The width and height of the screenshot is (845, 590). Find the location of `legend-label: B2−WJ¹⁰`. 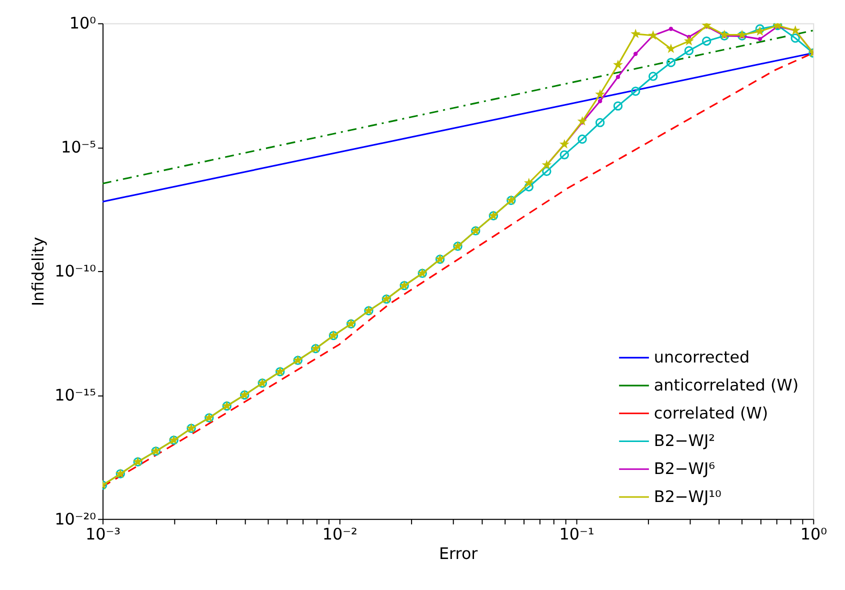

legend-label: B2−WJ¹⁰ is located at coordinates (688, 496).